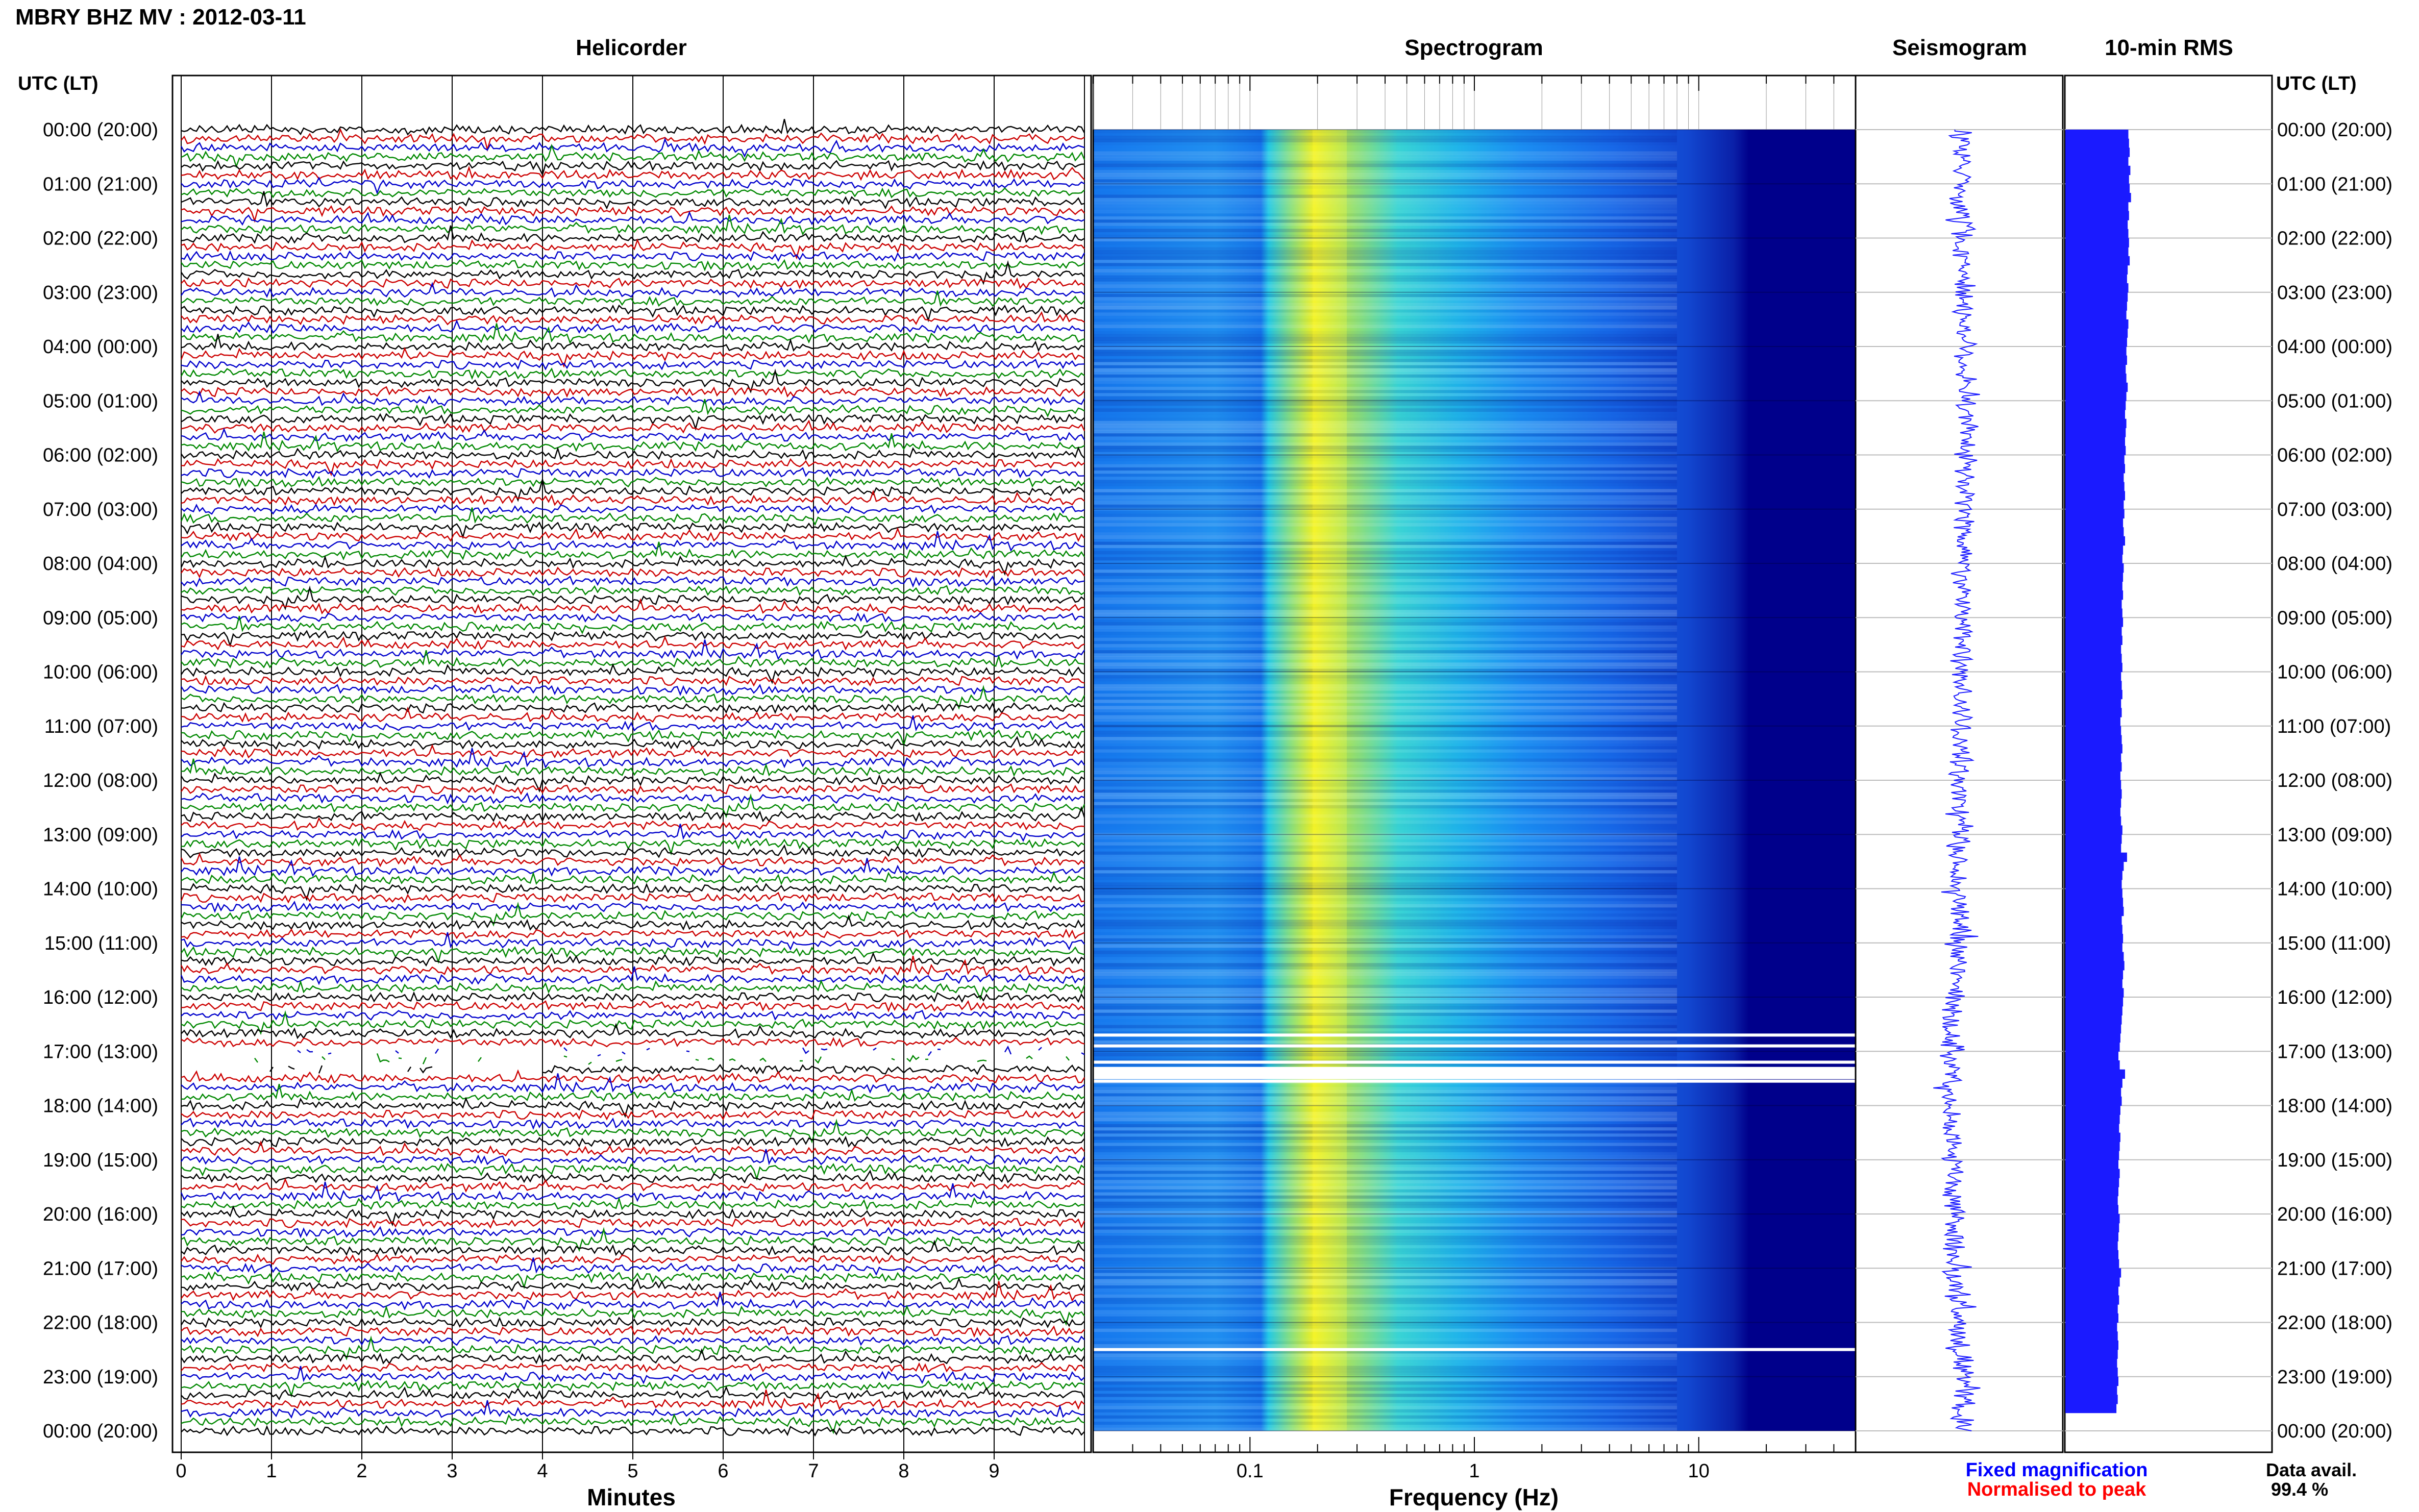  Describe the element at coordinates (2334, 618) in the screenshot. I see `time-label-right: 09:00 (05:00)` at that location.